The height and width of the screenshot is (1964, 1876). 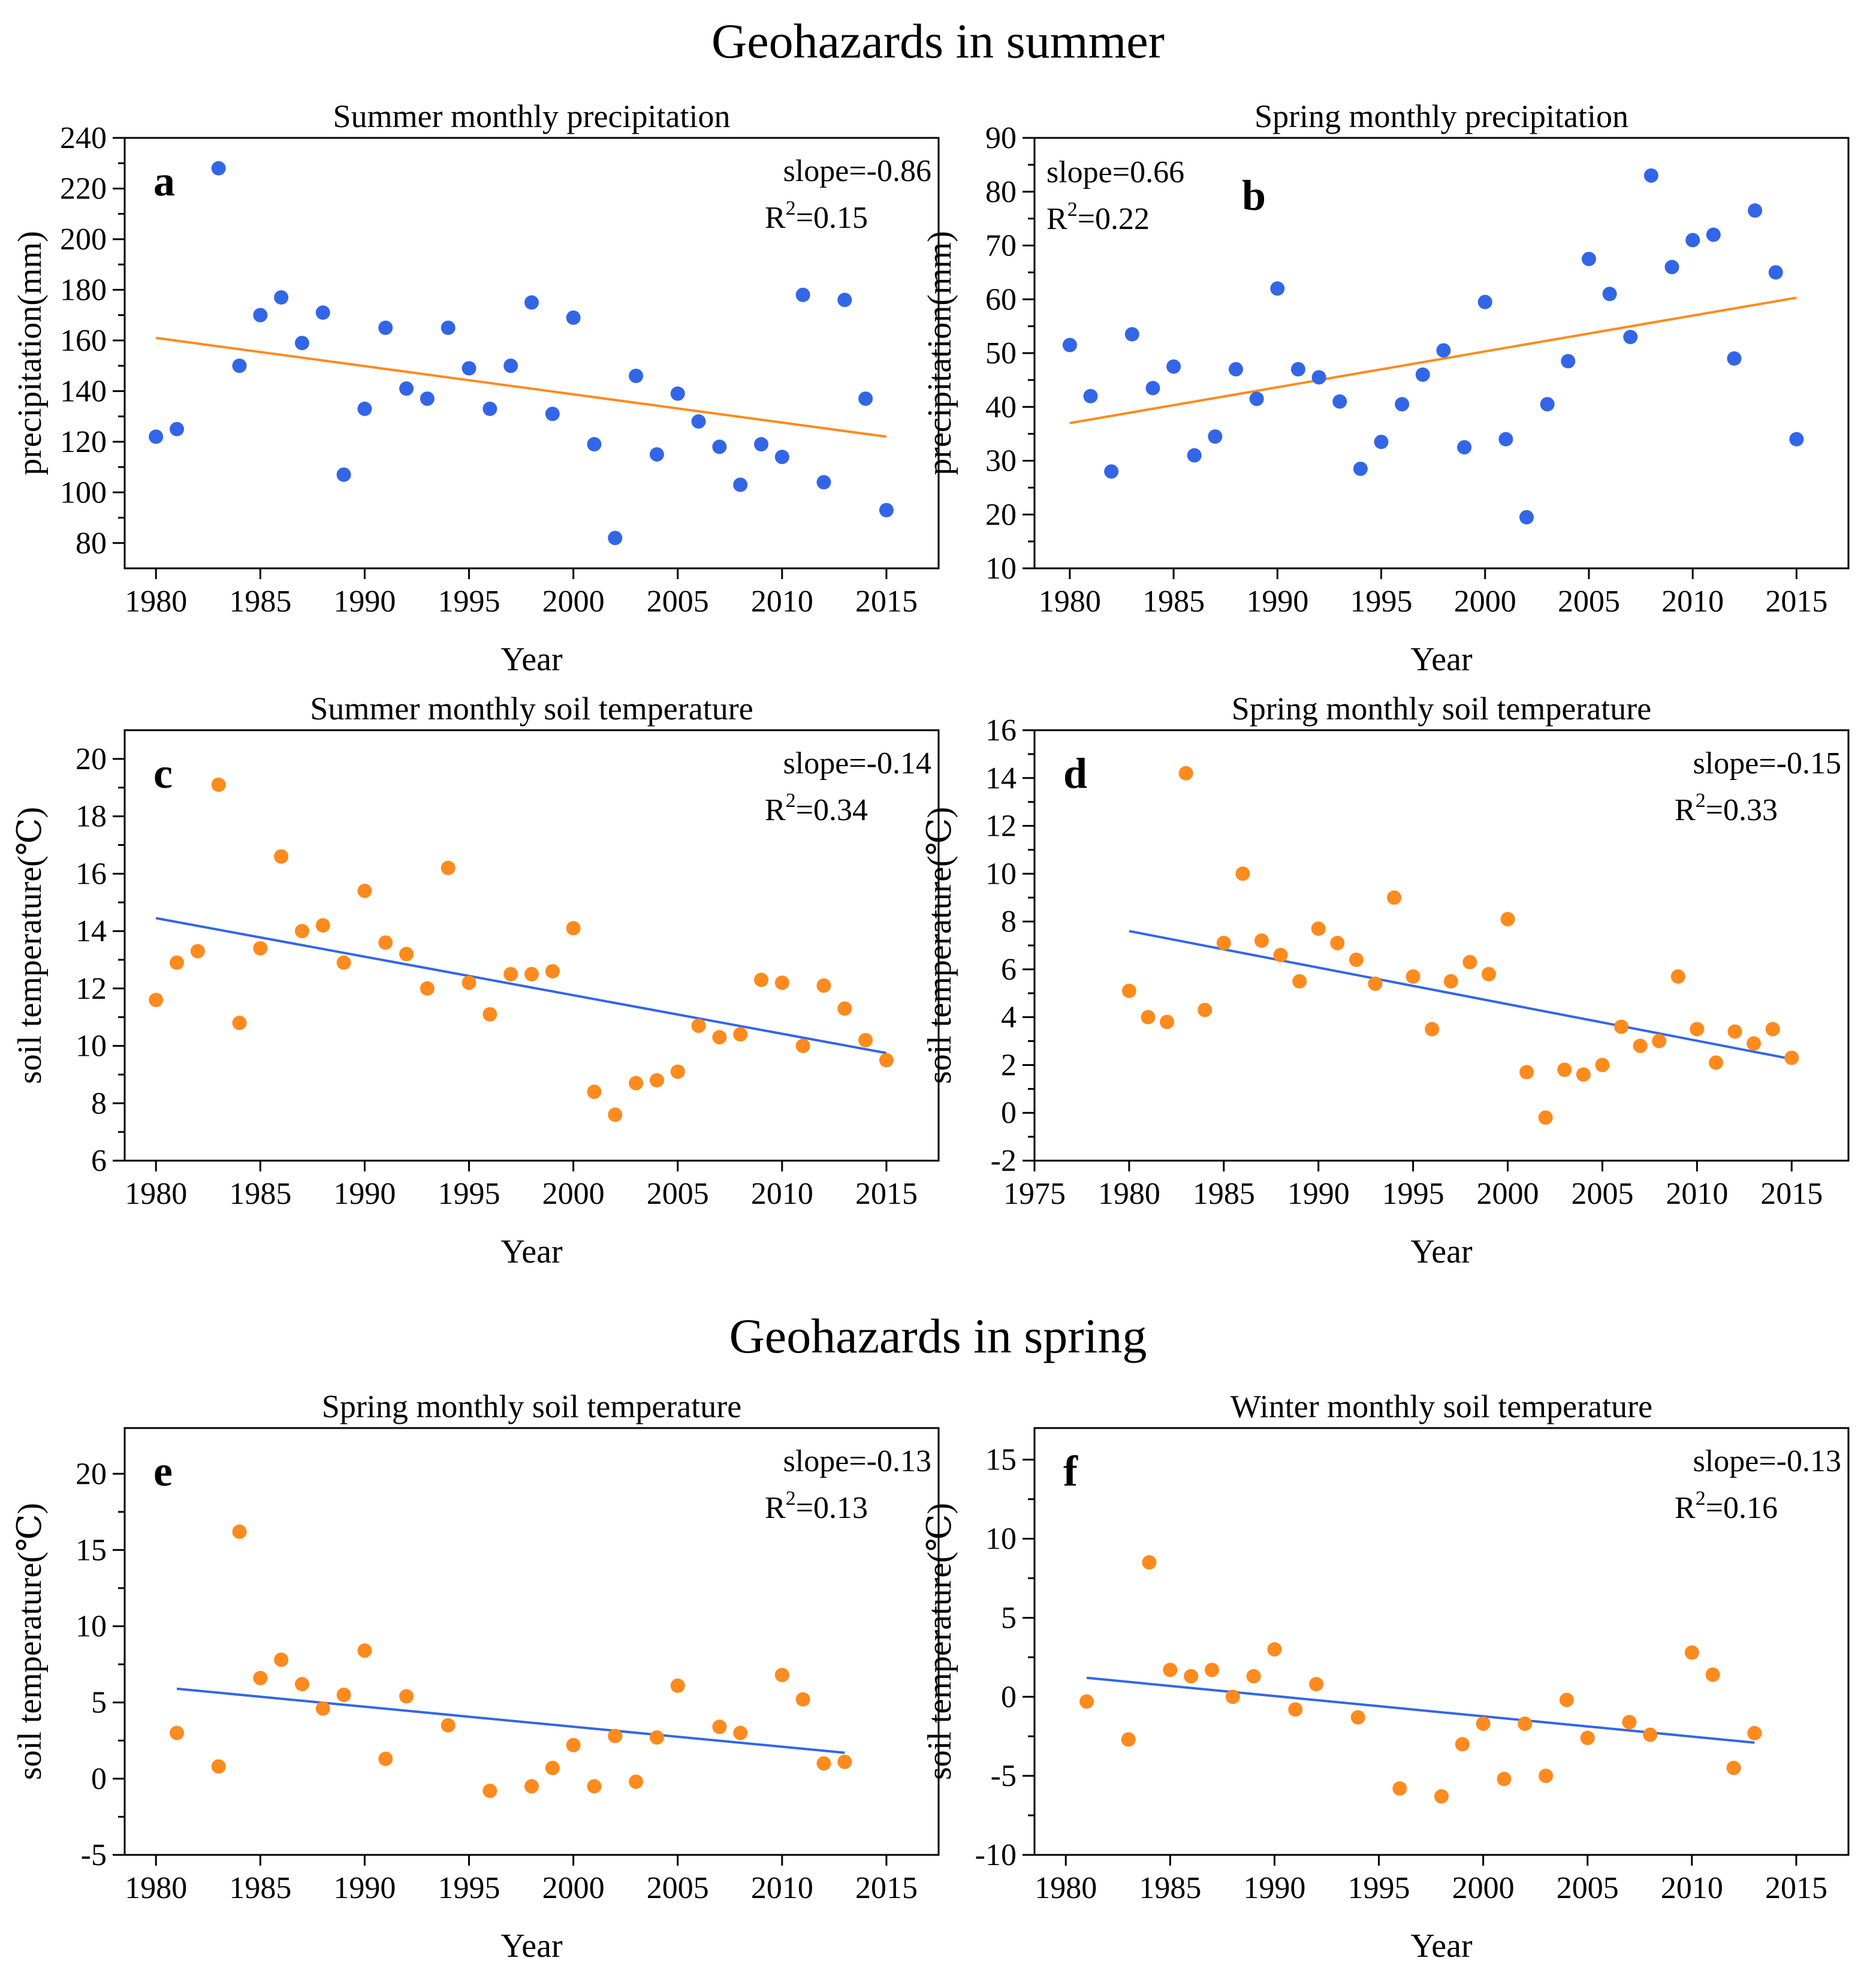 I want to click on x-tick-label: 1990, so click(x=364, y=1194).